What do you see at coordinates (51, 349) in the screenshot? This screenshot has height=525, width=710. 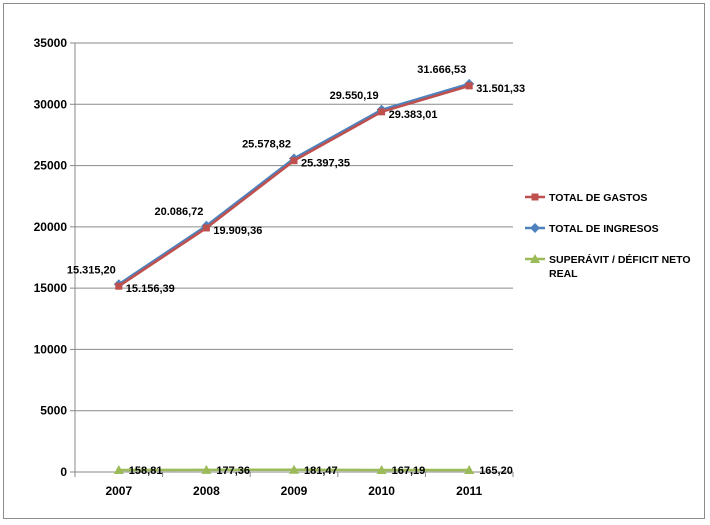 I see `y-tick-label: 10000` at bounding box center [51, 349].